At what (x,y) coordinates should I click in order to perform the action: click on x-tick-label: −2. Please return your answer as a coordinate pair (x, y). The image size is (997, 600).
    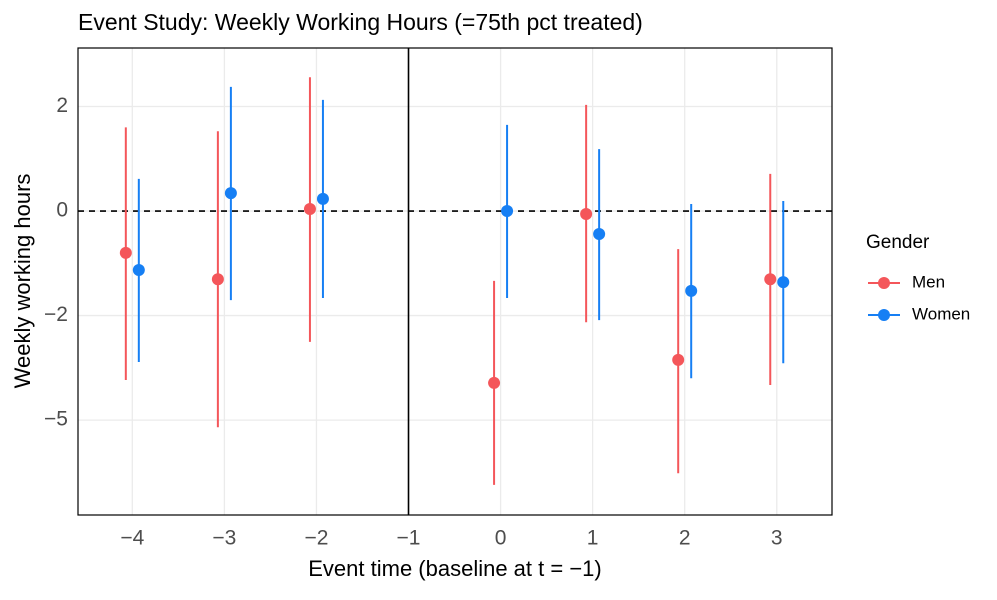
    Looking at the image, I should click on (316, 538).